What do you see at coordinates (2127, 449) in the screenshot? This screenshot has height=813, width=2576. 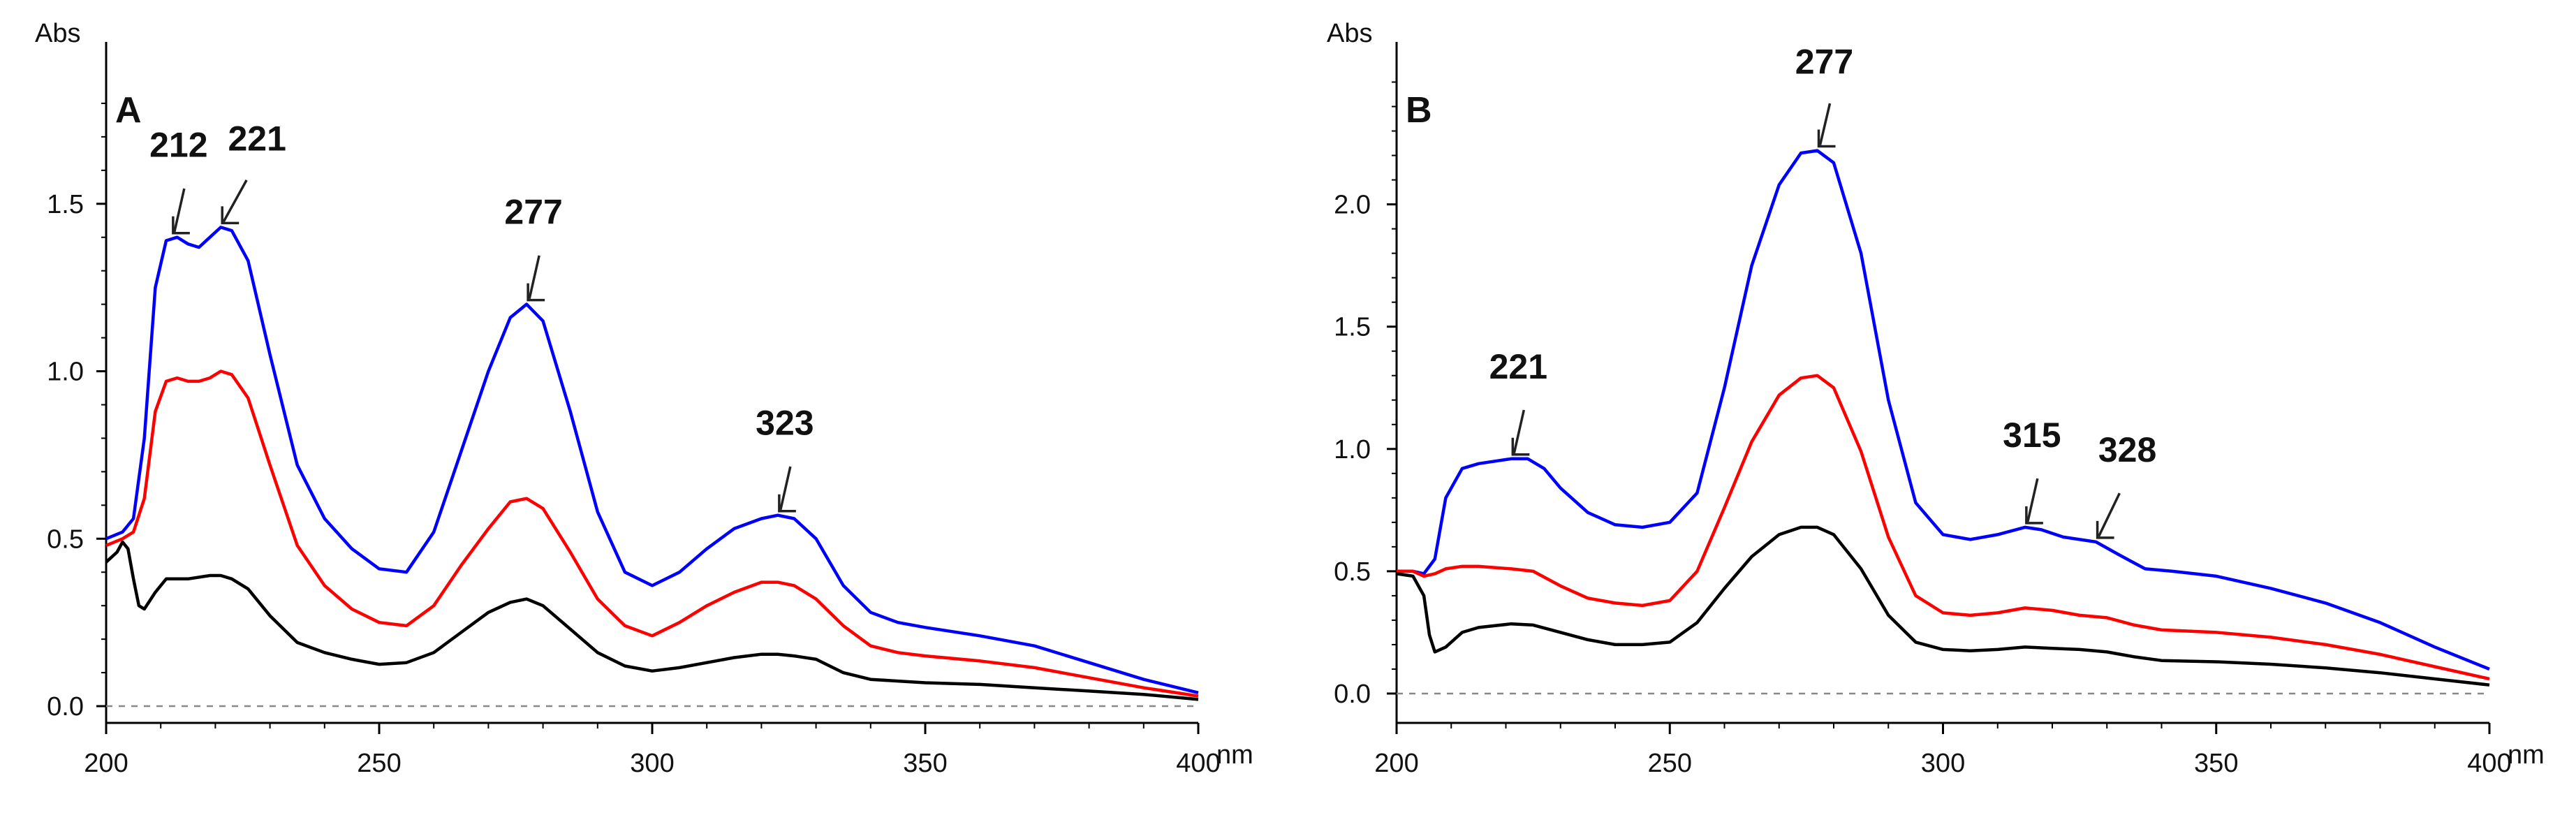 I see `peak-annotation-label: 328` at bounding box center [2127, 449].